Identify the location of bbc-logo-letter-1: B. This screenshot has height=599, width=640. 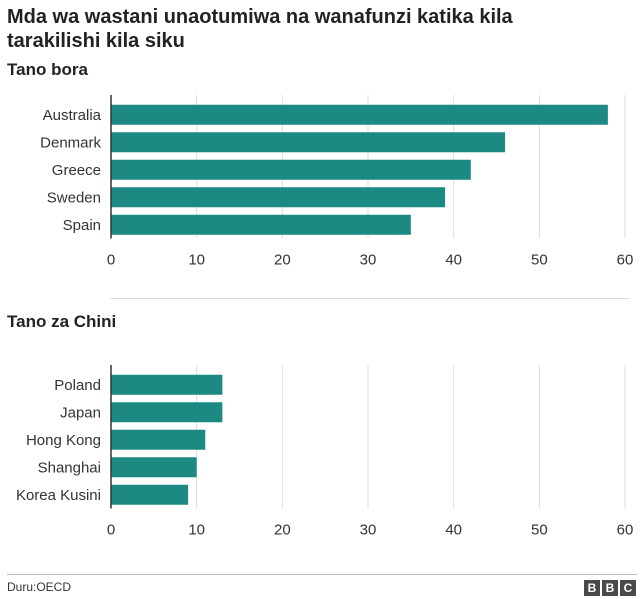
(592, 588).